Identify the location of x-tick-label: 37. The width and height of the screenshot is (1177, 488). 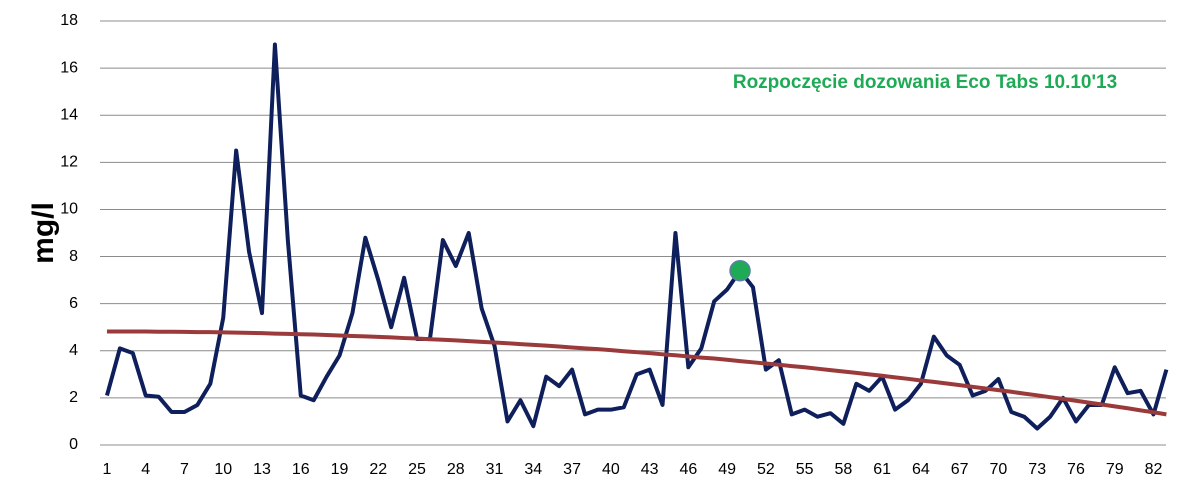
(572, 469).